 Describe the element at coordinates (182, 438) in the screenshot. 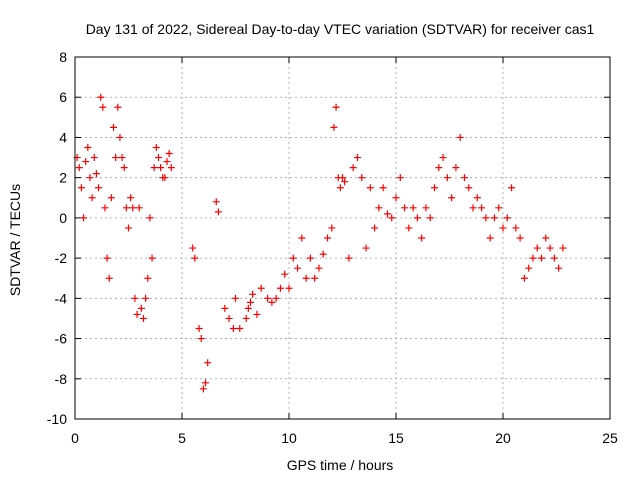

I see `x-tick-label: 5` at that location.